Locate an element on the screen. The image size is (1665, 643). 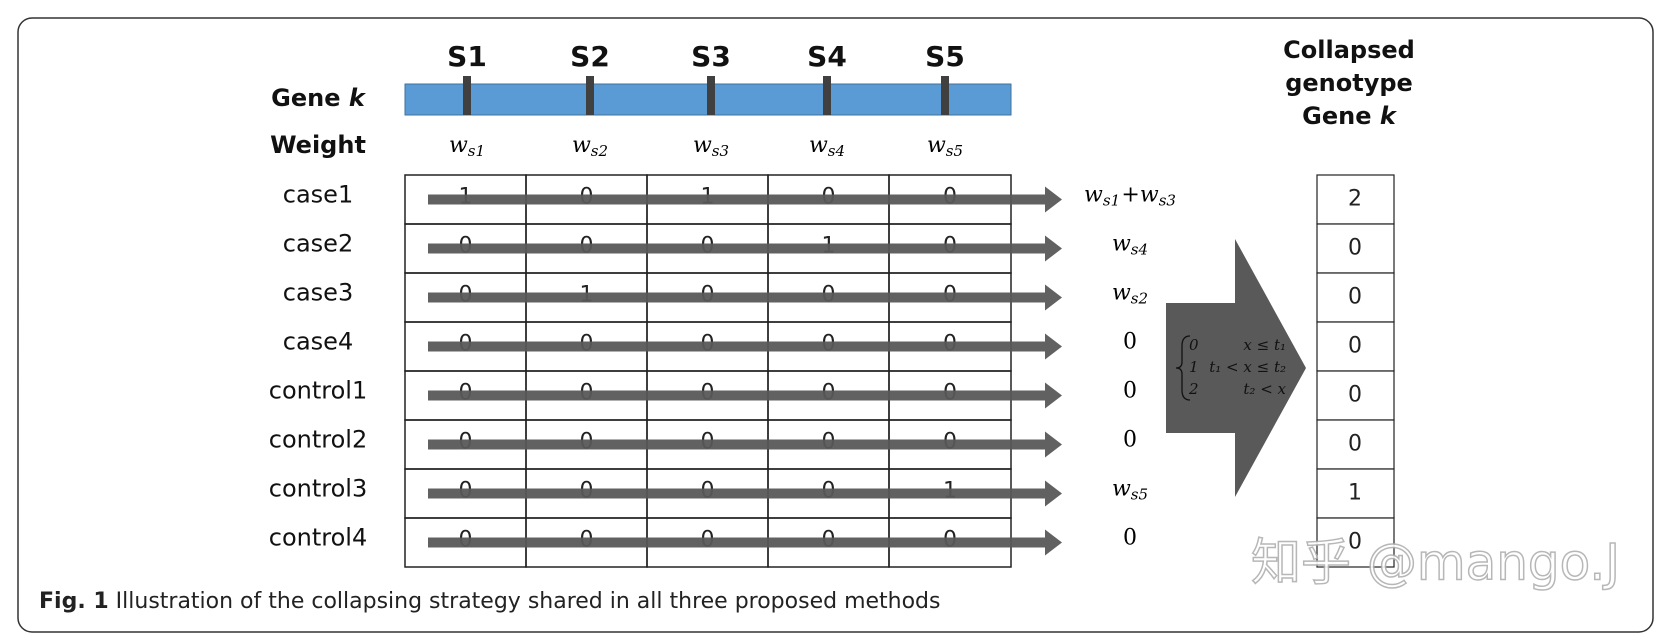
row-sum: ws4 is located at coordinates (1130, 245).